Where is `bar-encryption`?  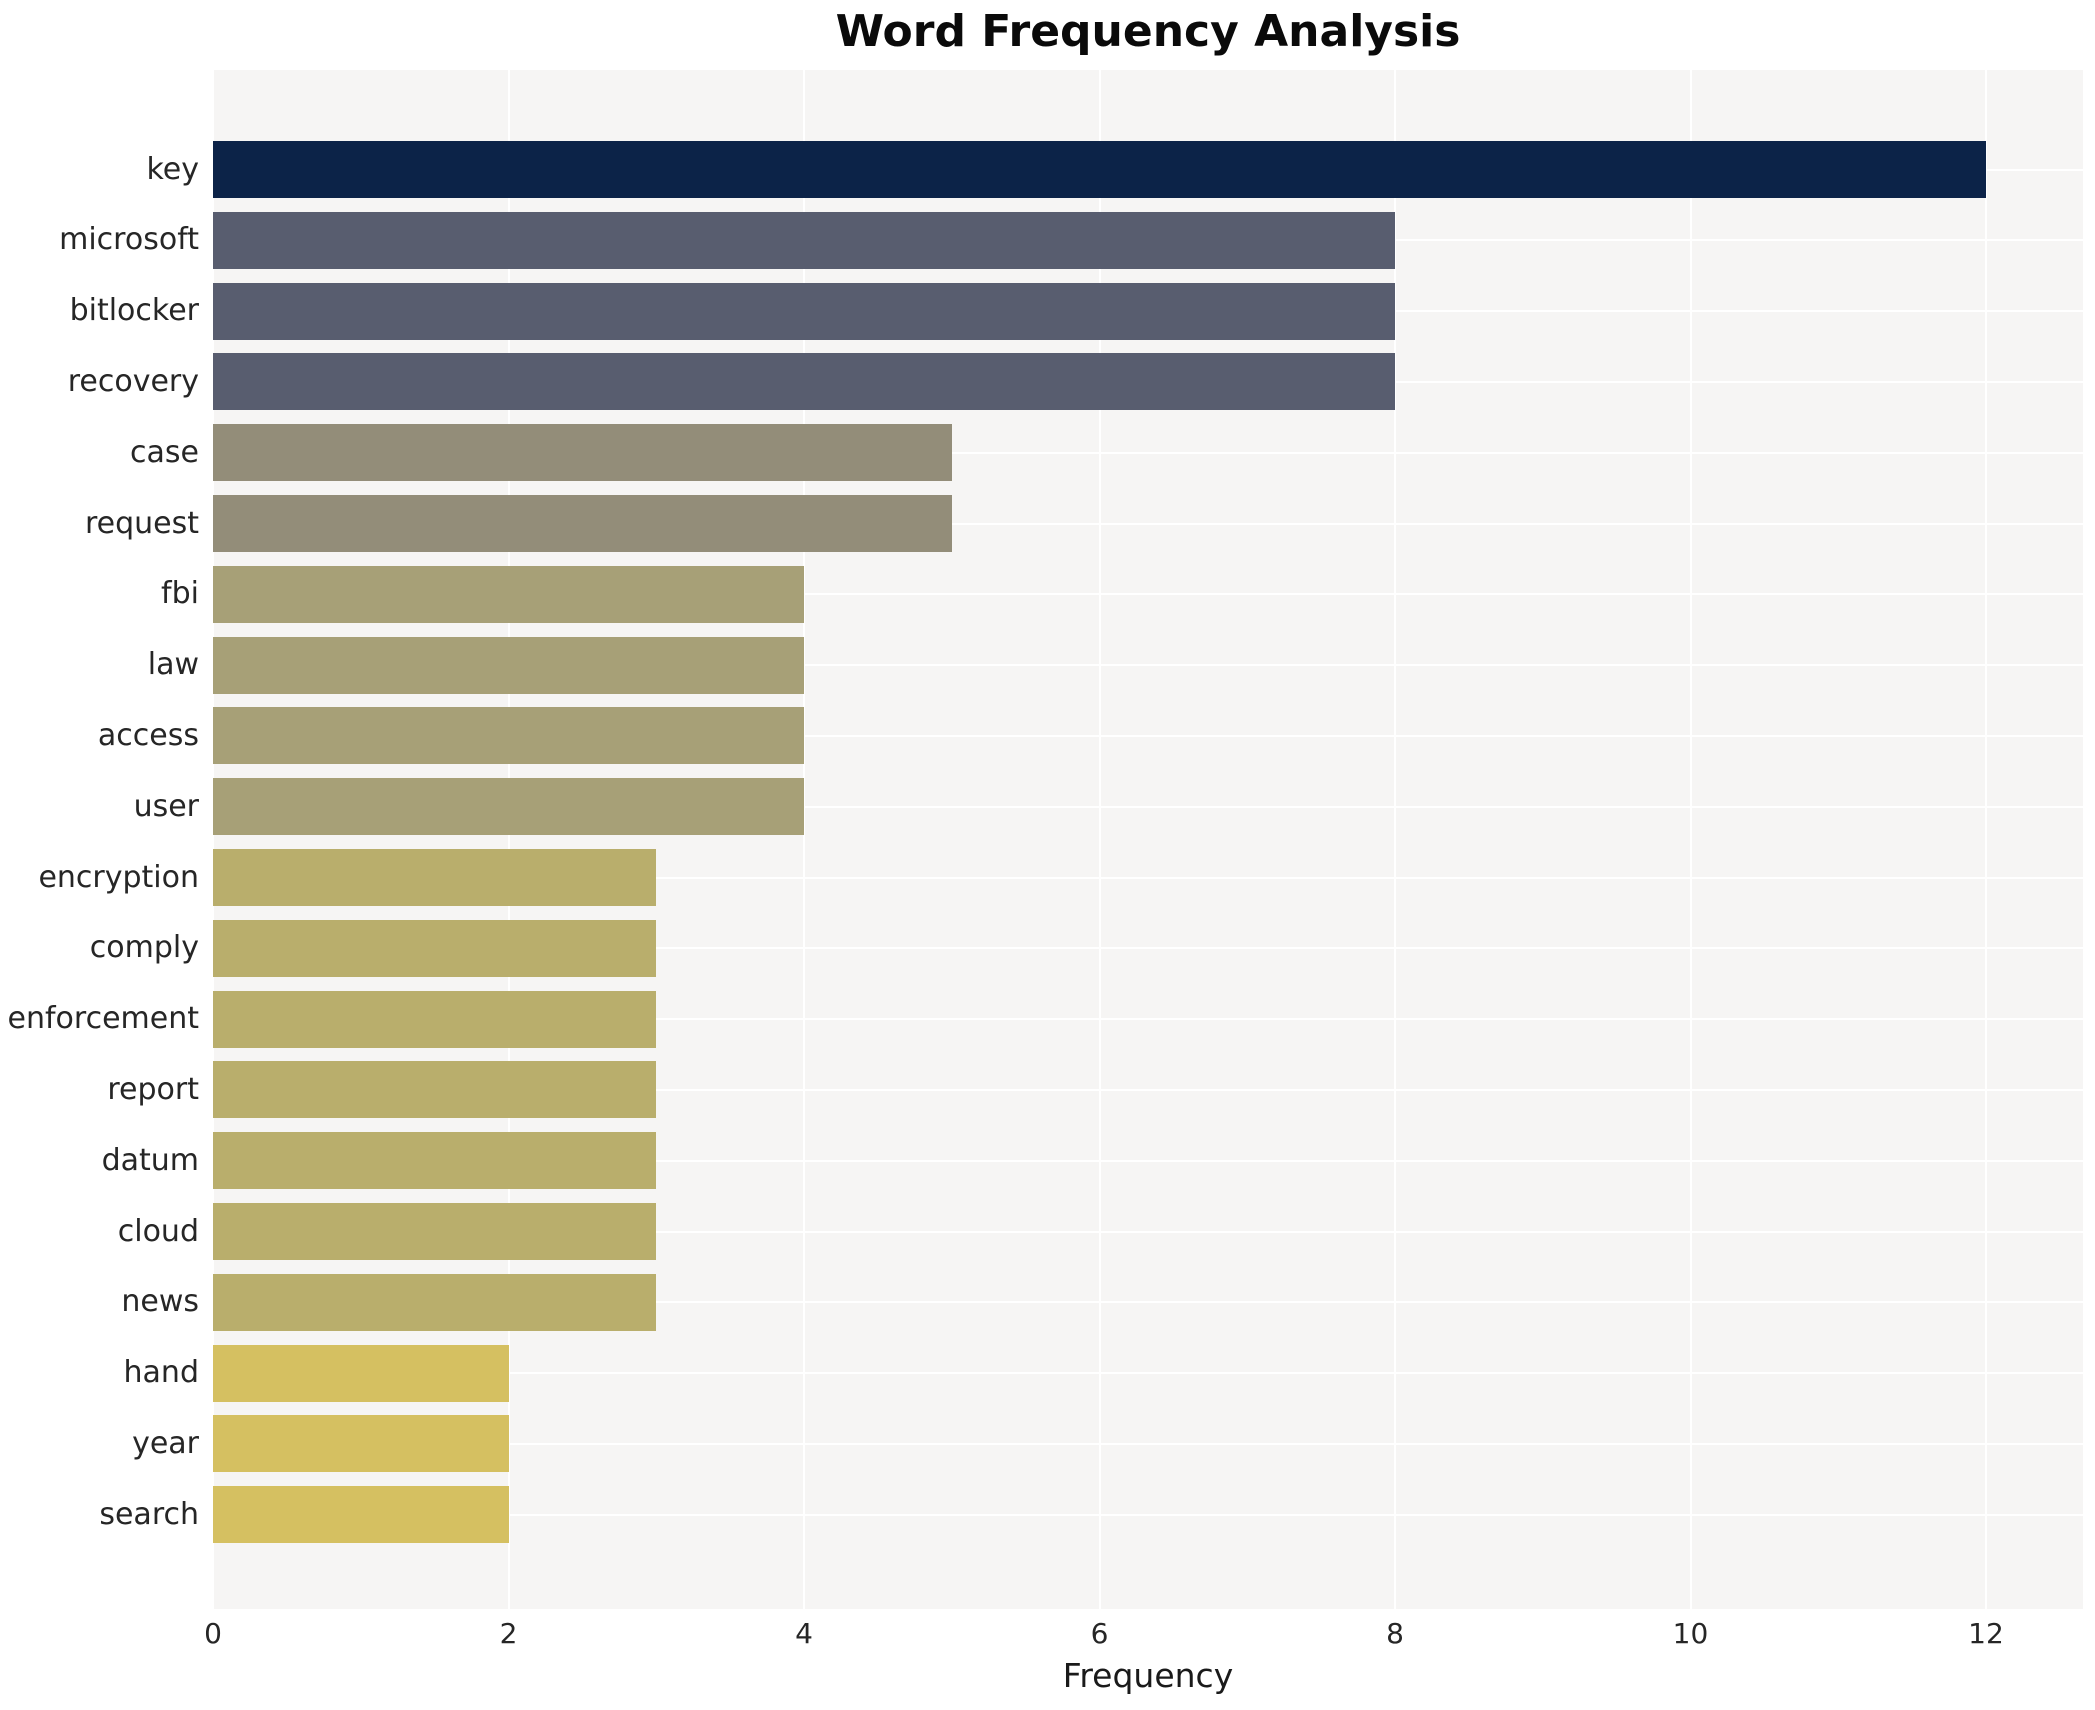
bar-encryption is located at coordinates (435, 877).